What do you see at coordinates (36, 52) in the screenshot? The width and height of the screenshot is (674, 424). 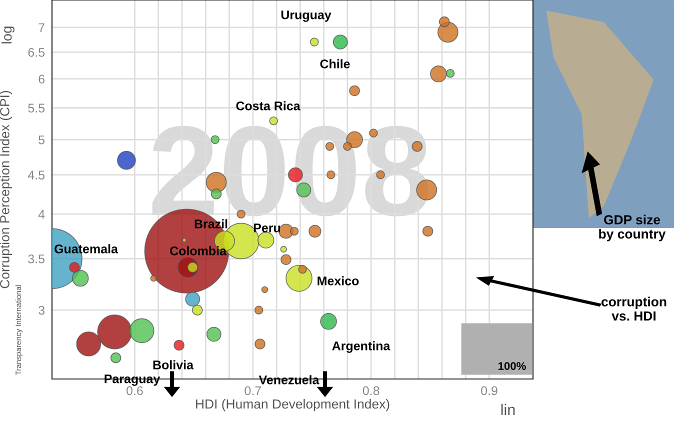 I see `y-tick-label: 6.5` at bounding box center [36, 52].